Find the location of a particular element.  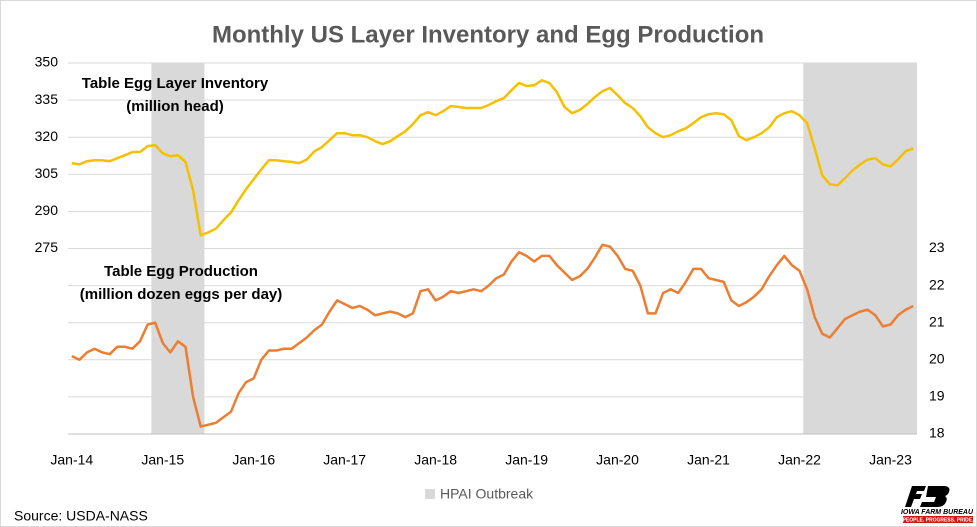

legend-label: HPAI Outbreak is located at coordinates (487, 494).